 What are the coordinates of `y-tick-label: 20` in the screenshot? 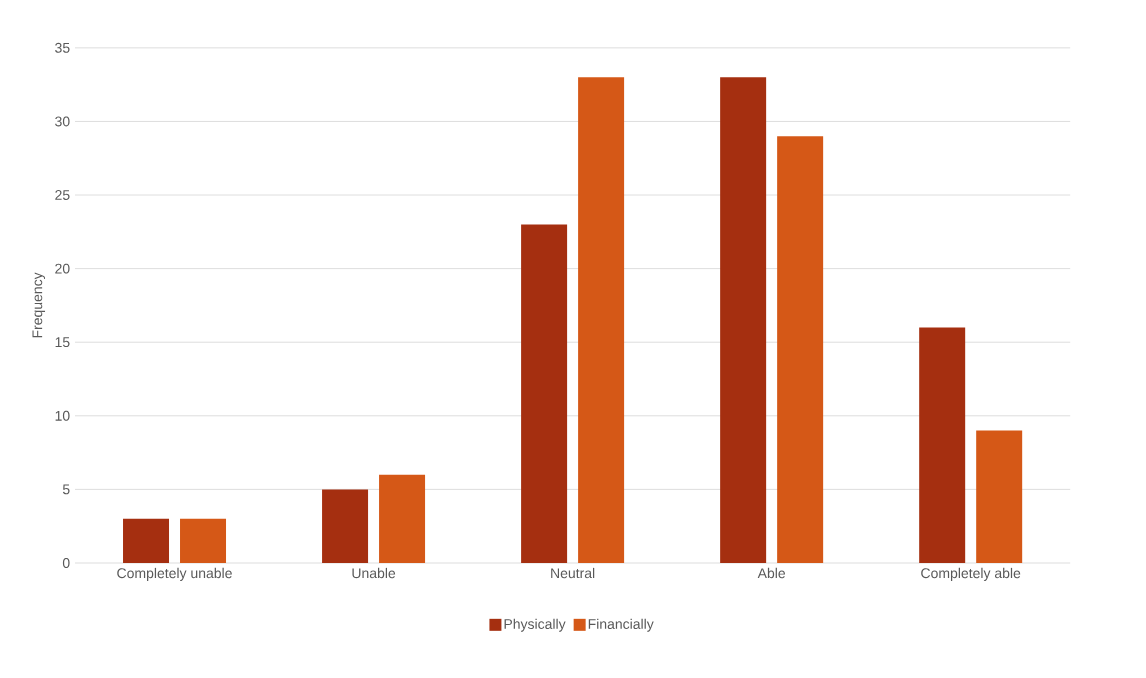 It's located at (62, 268).